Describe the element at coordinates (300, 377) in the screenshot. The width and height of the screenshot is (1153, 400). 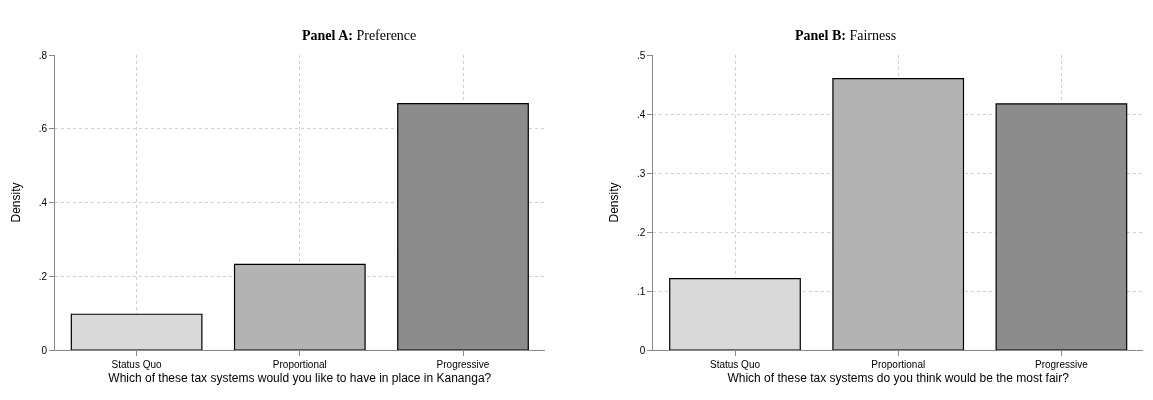
I see `x-axis-title: Which of these tax systems would you like to have in place in Kananga?` at that location.